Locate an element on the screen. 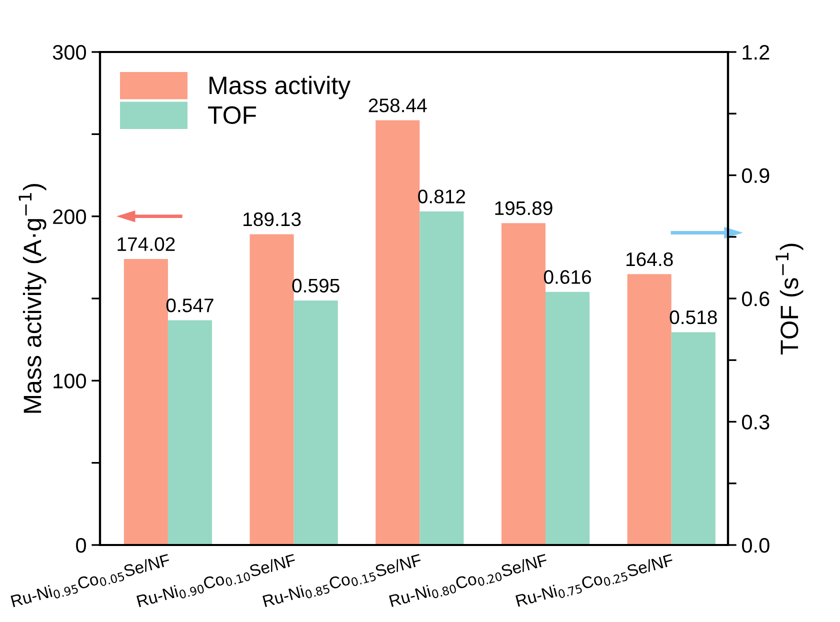  y2-tick-label: 1.2 is located at coordinates (756, 52).